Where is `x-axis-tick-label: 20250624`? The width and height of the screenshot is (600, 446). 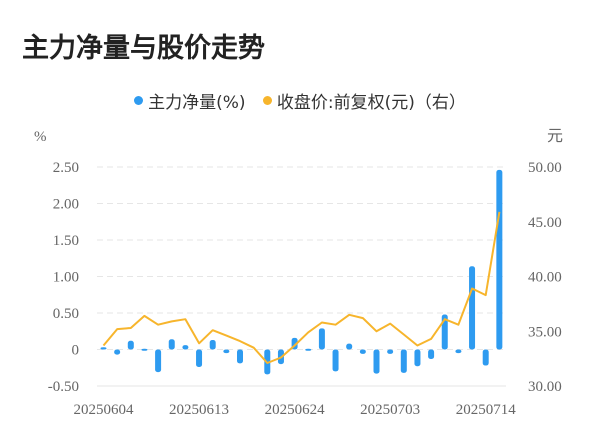 x-axis-tick-label: 20250624 is located at coordinates (295, 410).